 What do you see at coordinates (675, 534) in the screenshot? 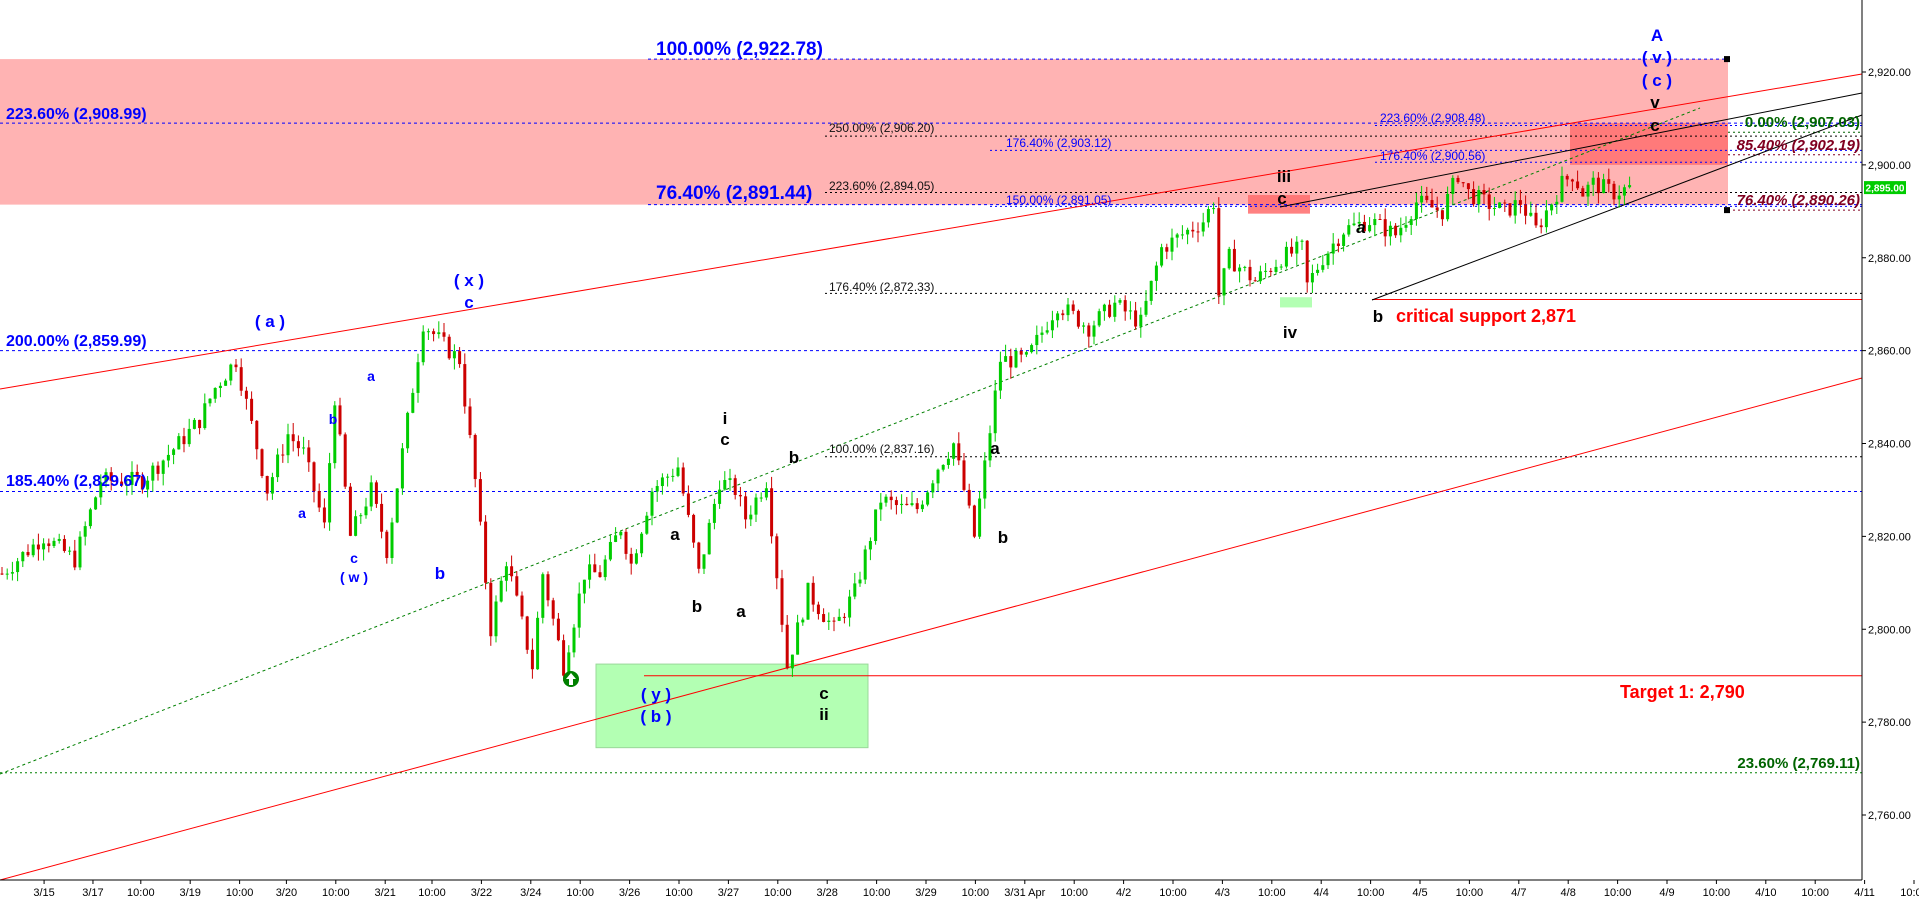
I see `wave-label-a-black-1: a` at bounding box center [675, 534].